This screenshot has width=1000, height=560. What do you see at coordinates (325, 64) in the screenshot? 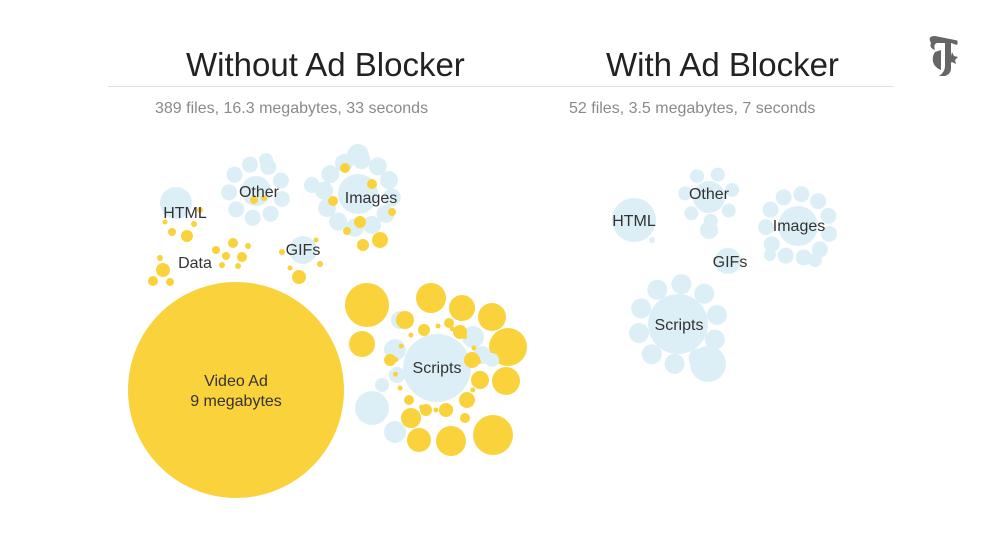
I see `left-panel-title: Without Ad Blocker` at bounding box center [325, 64].